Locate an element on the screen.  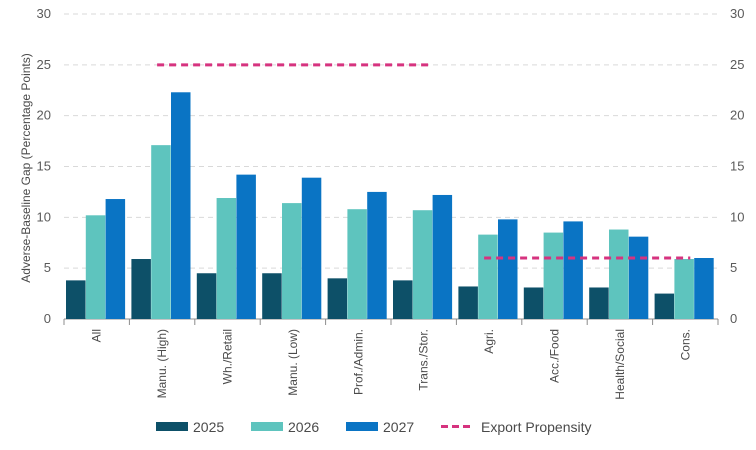
y-tick-label-right: 10 is located at coordinates (737, 216).